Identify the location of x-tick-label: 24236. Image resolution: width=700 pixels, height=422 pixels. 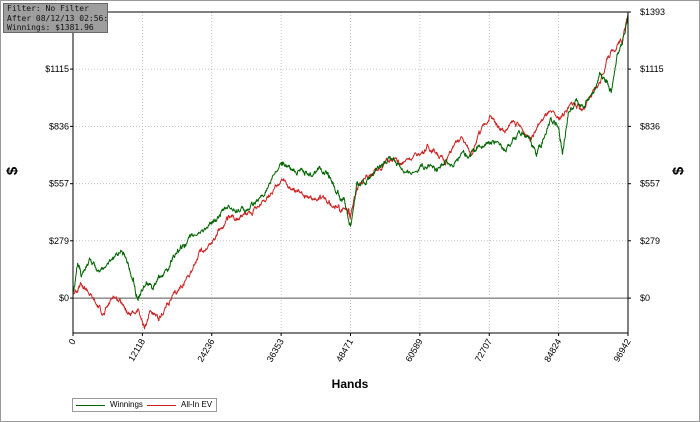
(205, 350).